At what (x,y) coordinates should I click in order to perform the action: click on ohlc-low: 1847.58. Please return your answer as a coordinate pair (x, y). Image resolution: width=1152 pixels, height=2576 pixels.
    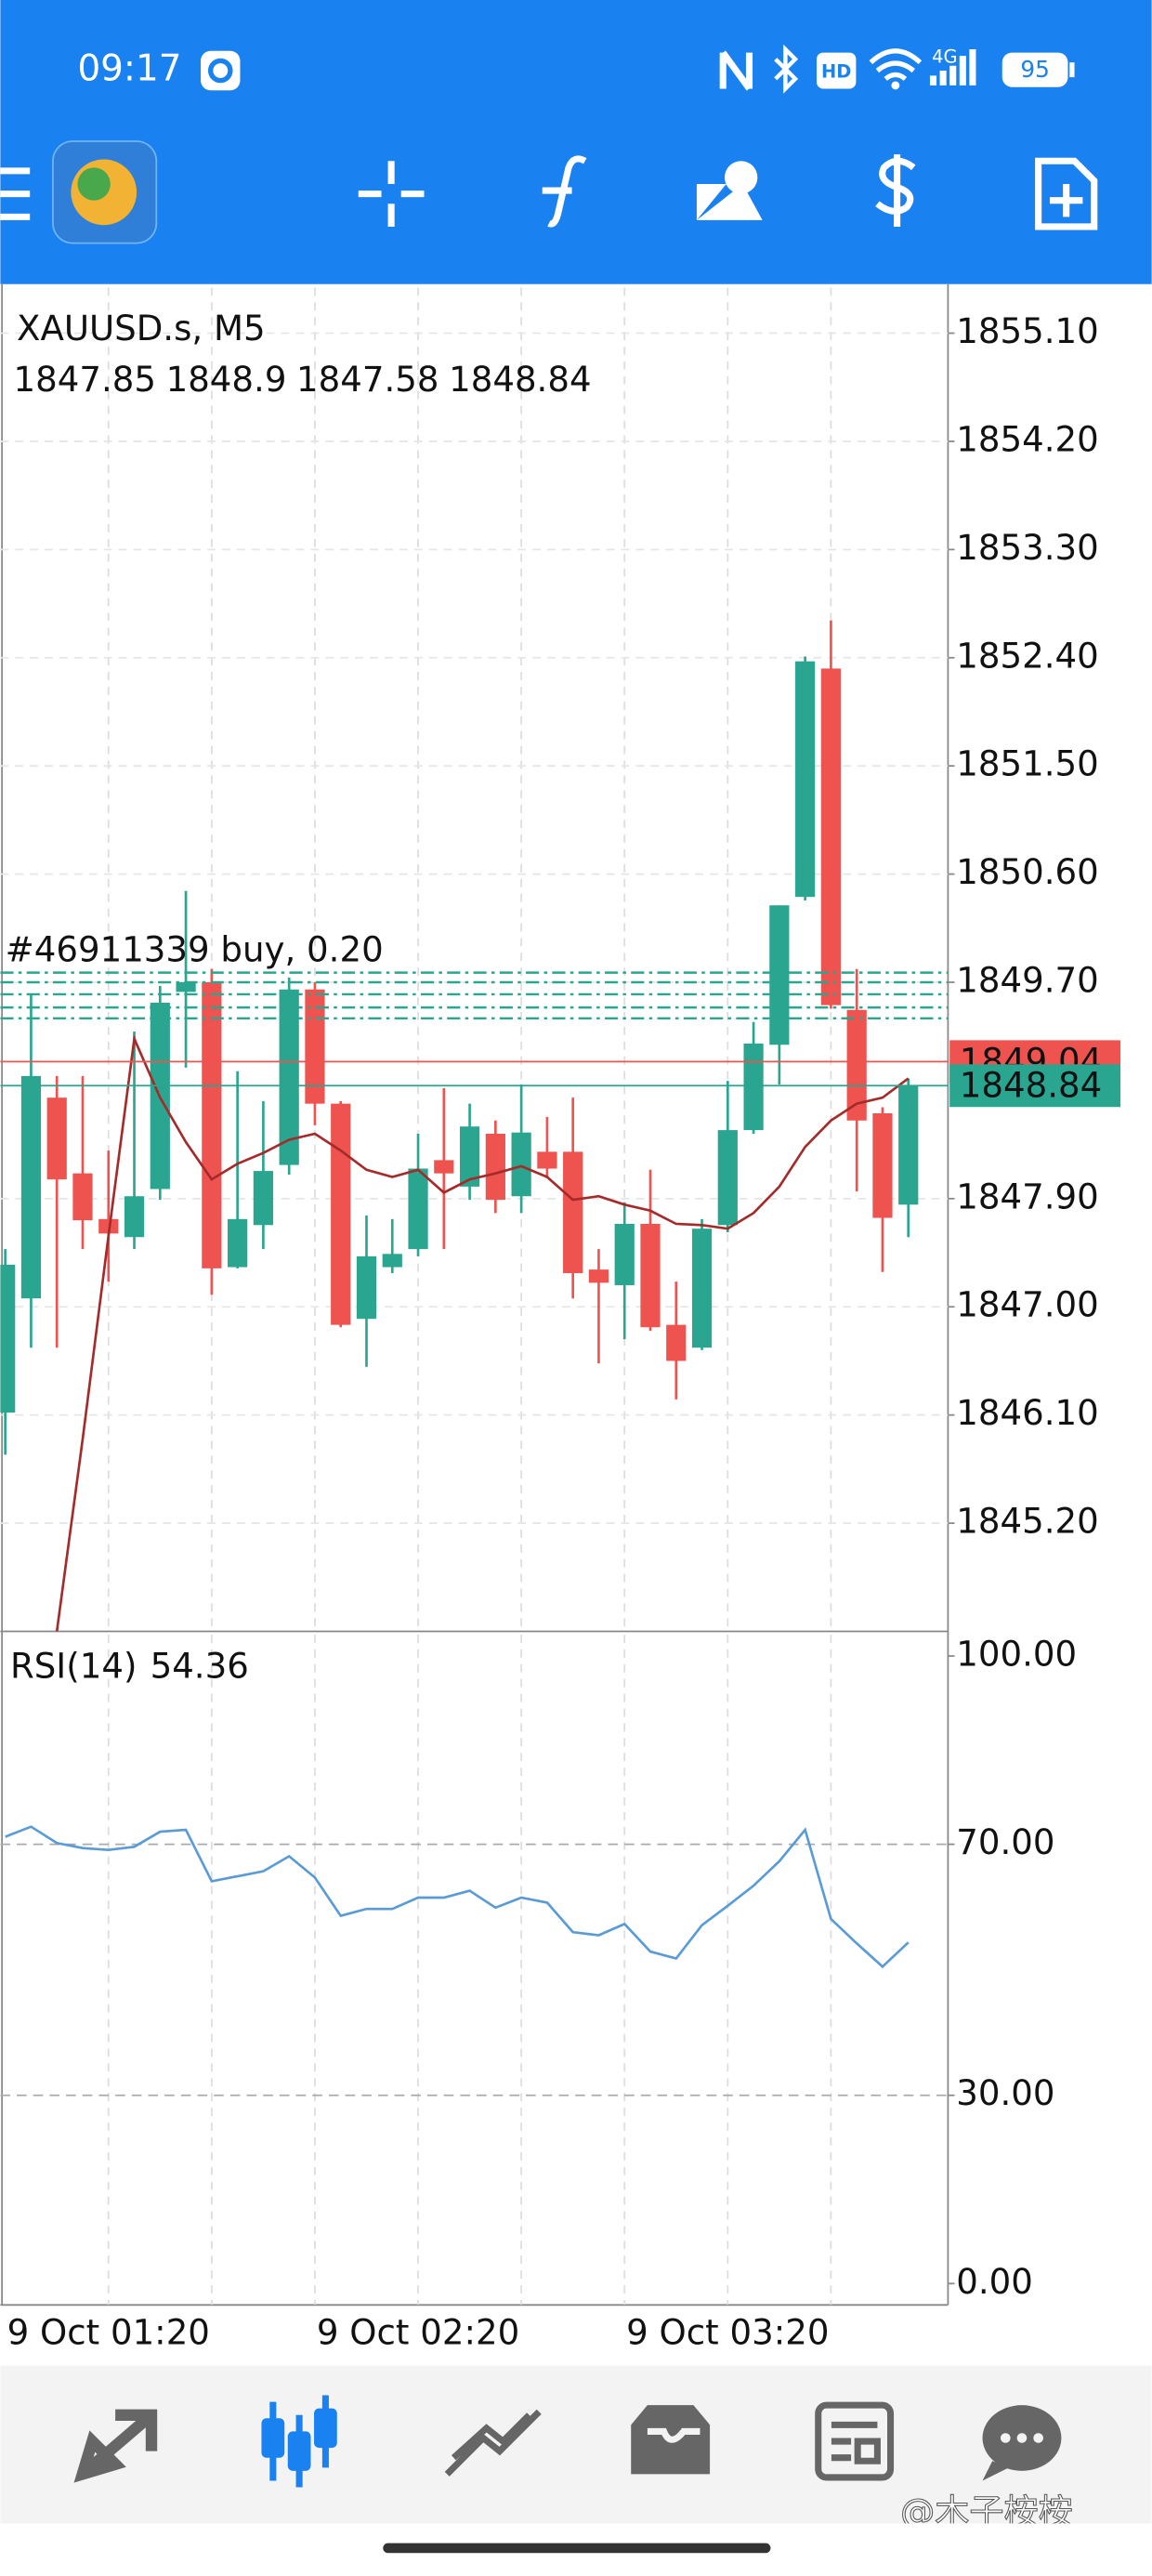
    Looking at the image, I should click on (367, 380).